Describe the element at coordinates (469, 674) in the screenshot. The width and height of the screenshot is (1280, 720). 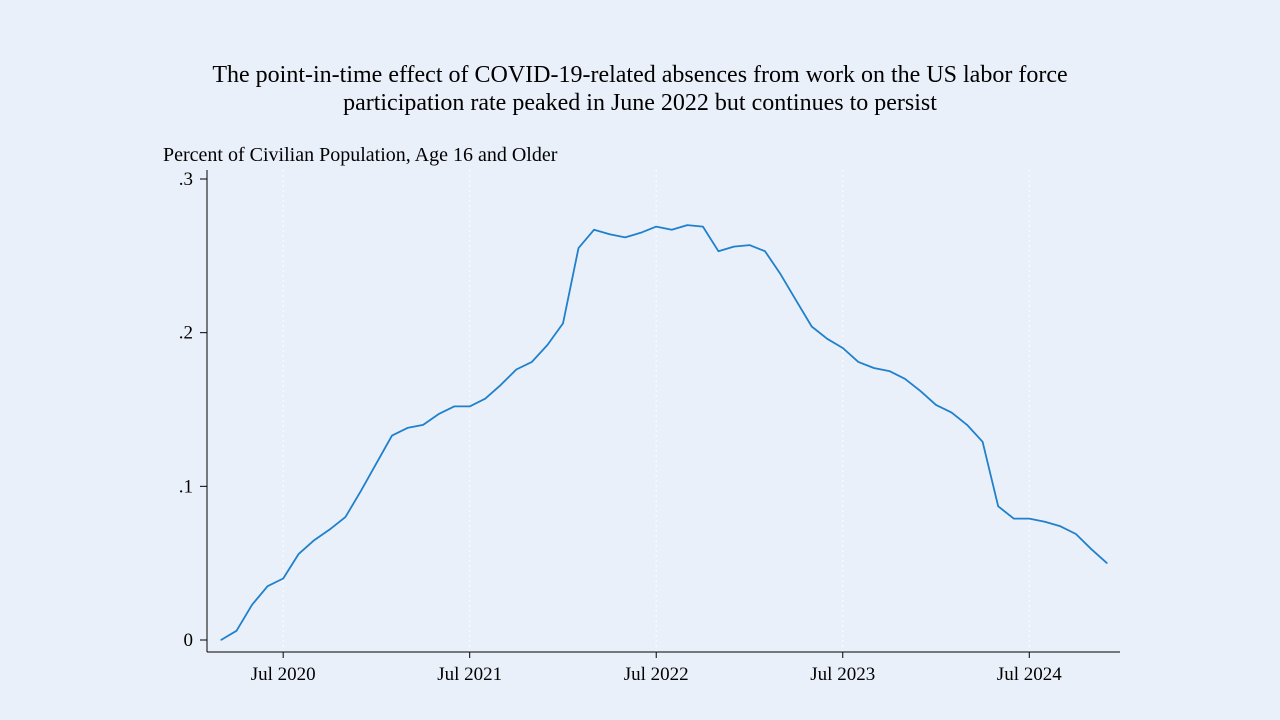
I see `x-tick-label-1: Jul 2021` at that location.